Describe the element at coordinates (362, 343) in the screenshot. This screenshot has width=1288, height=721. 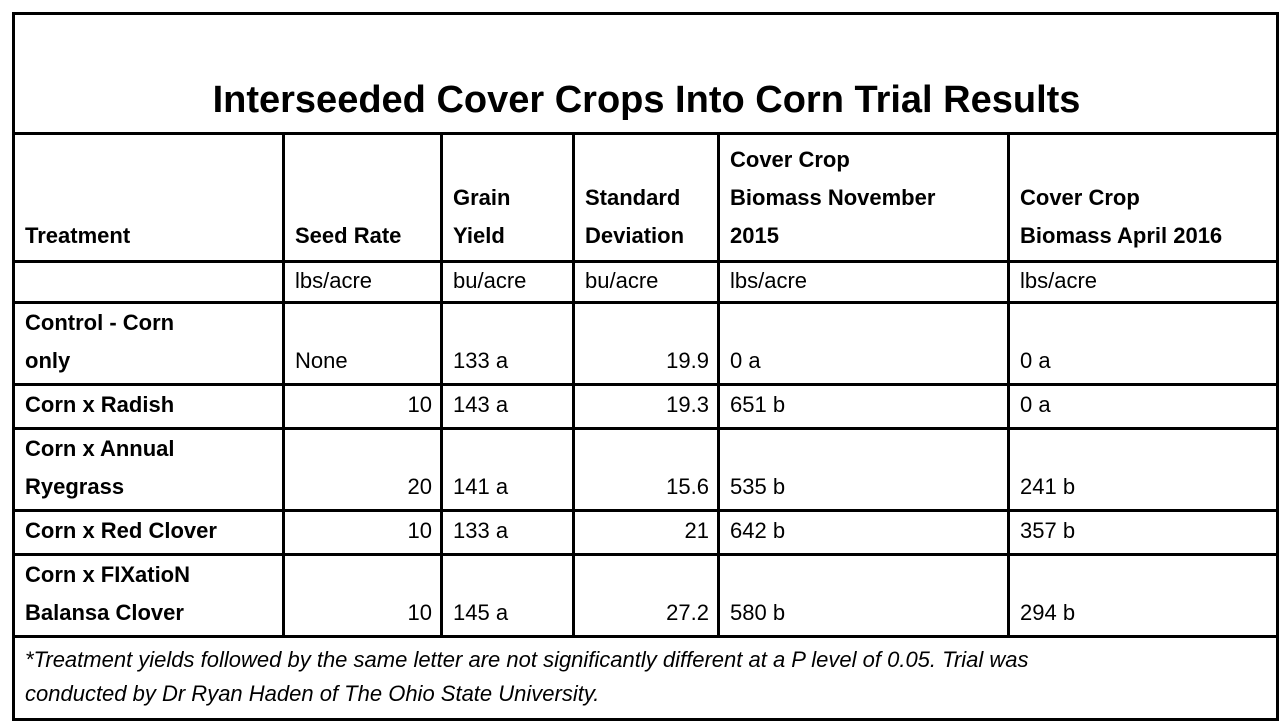
I see `cell-seed-rate: None` at that location.